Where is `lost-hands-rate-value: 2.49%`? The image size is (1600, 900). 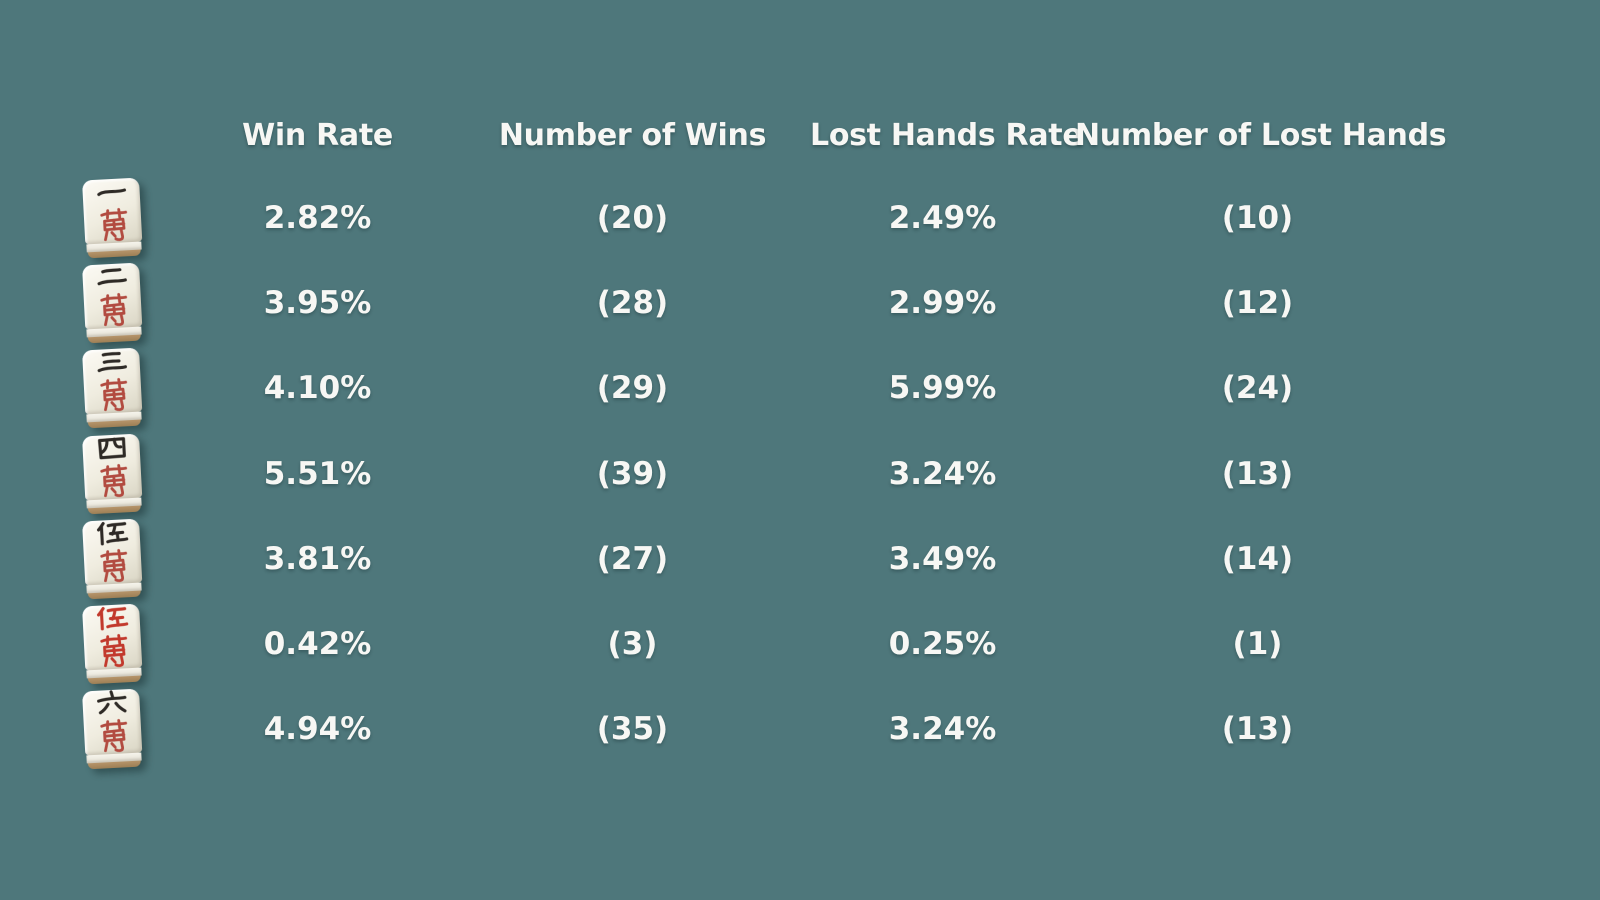
lost-hands-rate-value: 2.49% is located at coordinates (942, 217).